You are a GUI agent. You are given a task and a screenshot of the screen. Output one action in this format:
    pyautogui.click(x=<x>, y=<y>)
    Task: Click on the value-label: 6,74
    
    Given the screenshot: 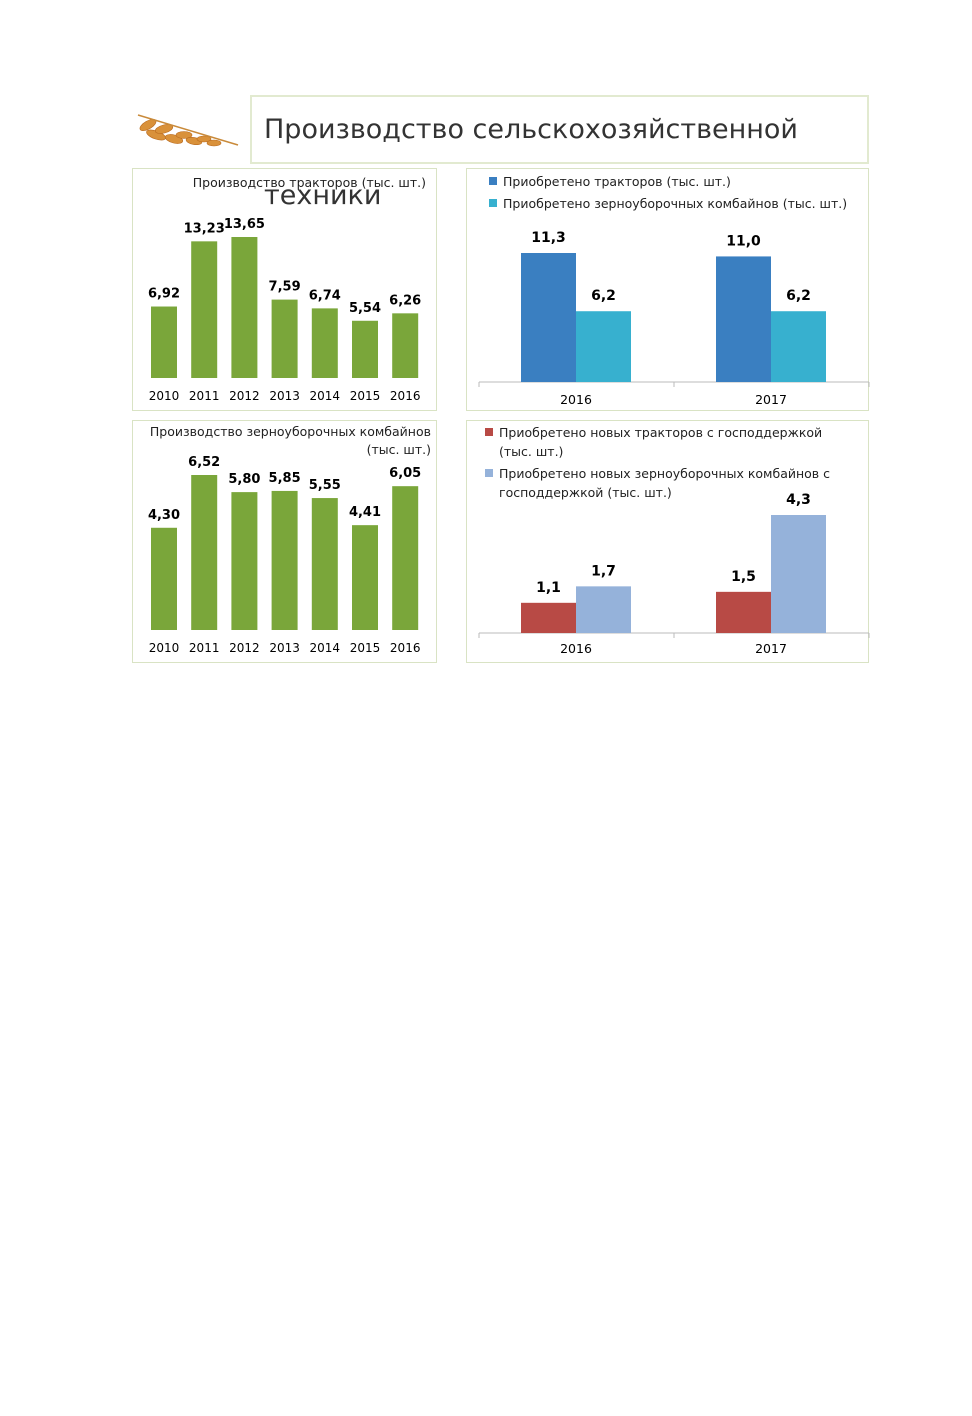 What is the action you would take?
    pyautogui.click(x=325, y=295)
    